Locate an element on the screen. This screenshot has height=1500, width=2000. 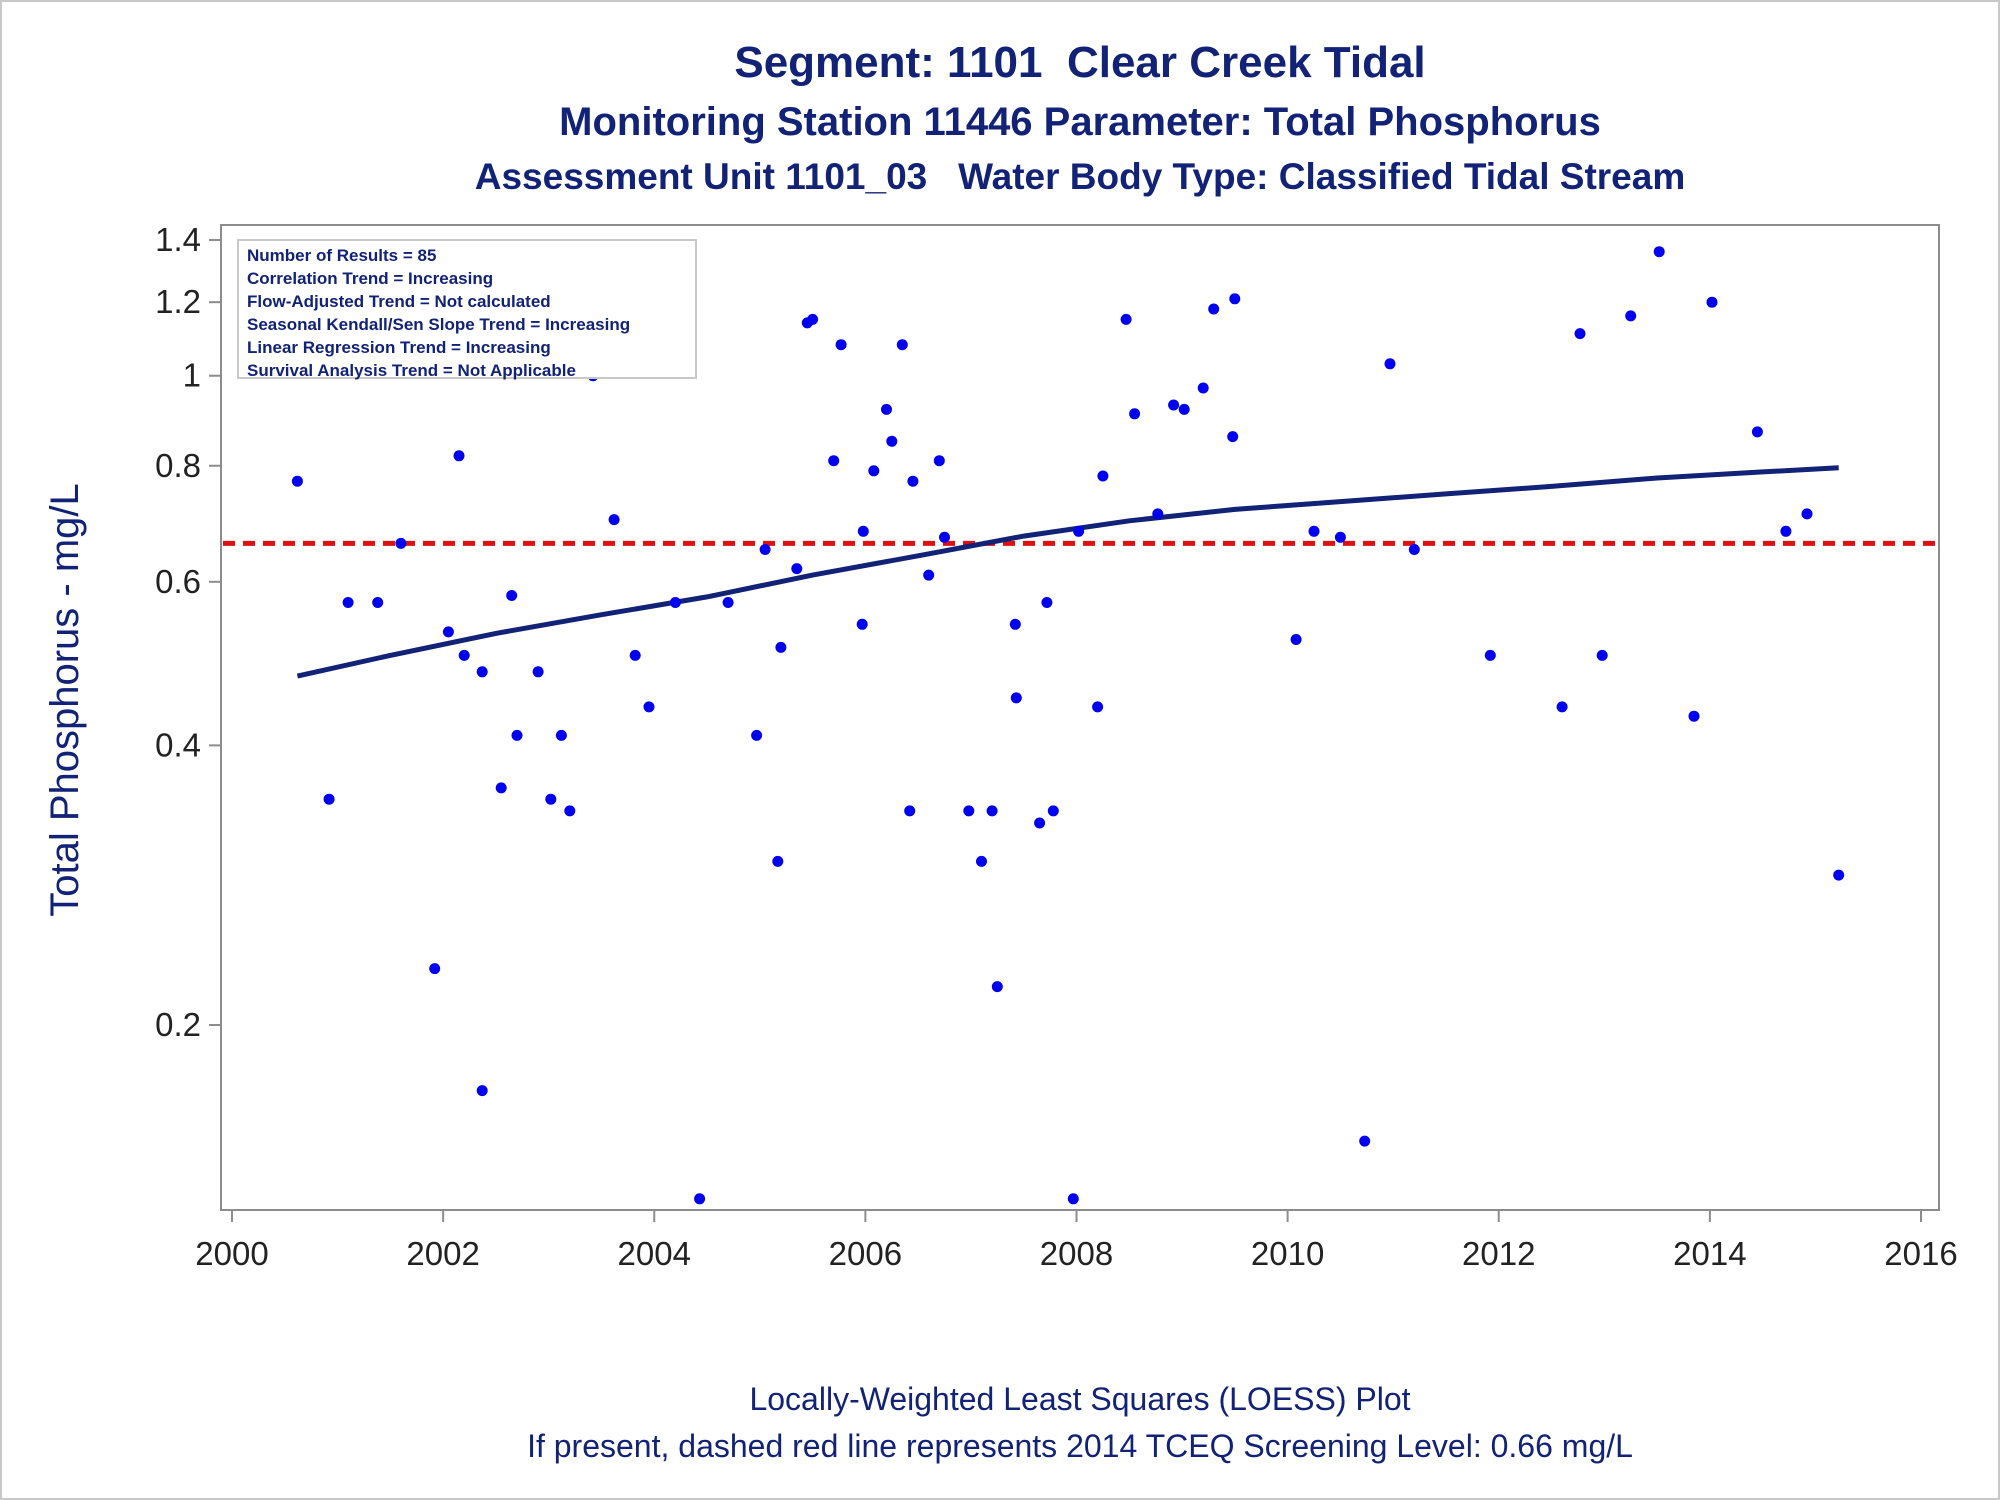
y-tick-label: 1 is located at coordinates (192, 375).